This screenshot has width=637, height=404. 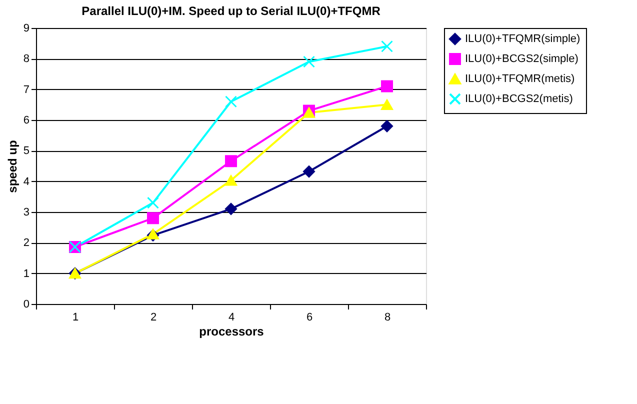 What do you see at coordinates (26, 28) in the screenshot?
I see `y-tick-label: 9` at bounding box center [26, 28].